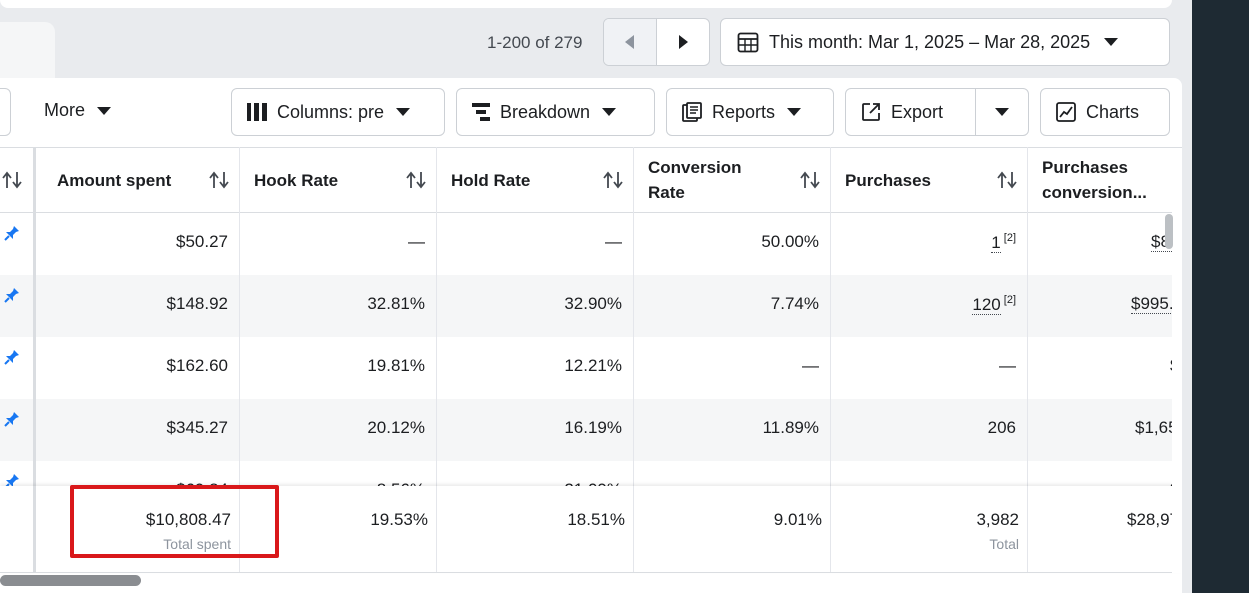  What do you see at coordinates (174, 521) in the screenshot?
I see `annotation-highlight-box` at bounding box center [174, 521].